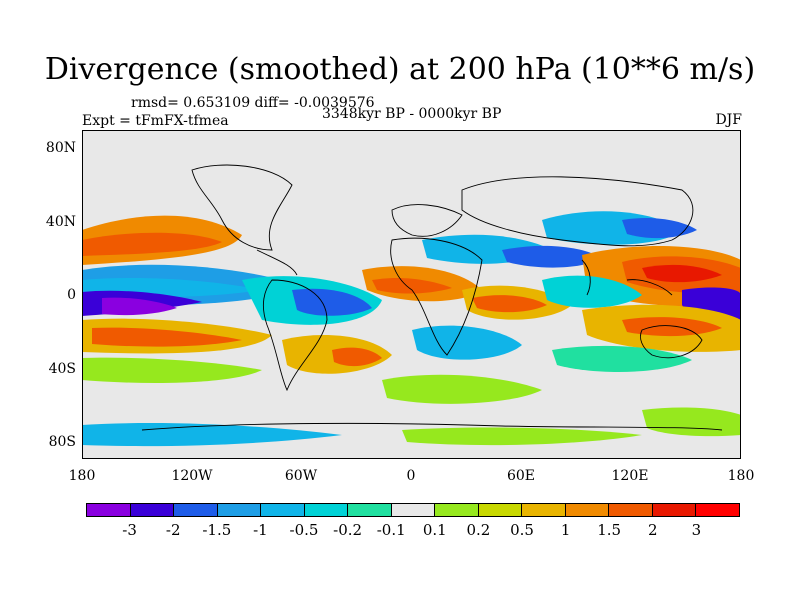 Image resolution: width=800 pixels, height=600 pixels. I want to click on stats-label: rmsd= 0.653109 diff= -0.0039576, so click(253, 103).